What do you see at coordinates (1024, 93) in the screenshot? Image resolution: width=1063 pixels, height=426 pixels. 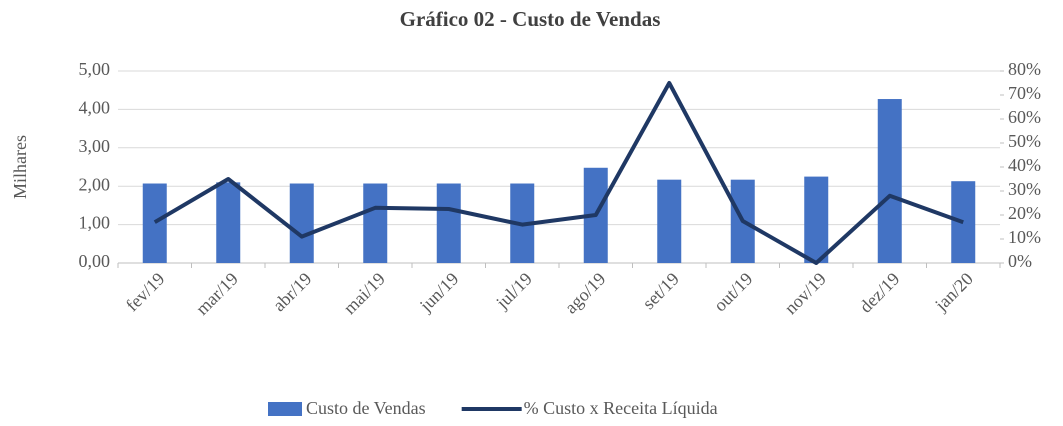 I see `y2-tick-label: 70%` at bounding box center [1024, 93].